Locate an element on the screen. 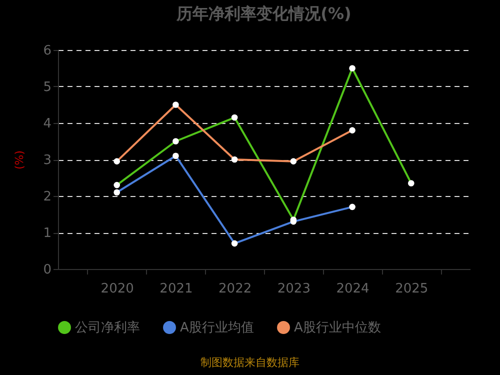 The height and width of the screenshot is (375, 500). y-tick-label: 6 is located at coordinates (47, 51).